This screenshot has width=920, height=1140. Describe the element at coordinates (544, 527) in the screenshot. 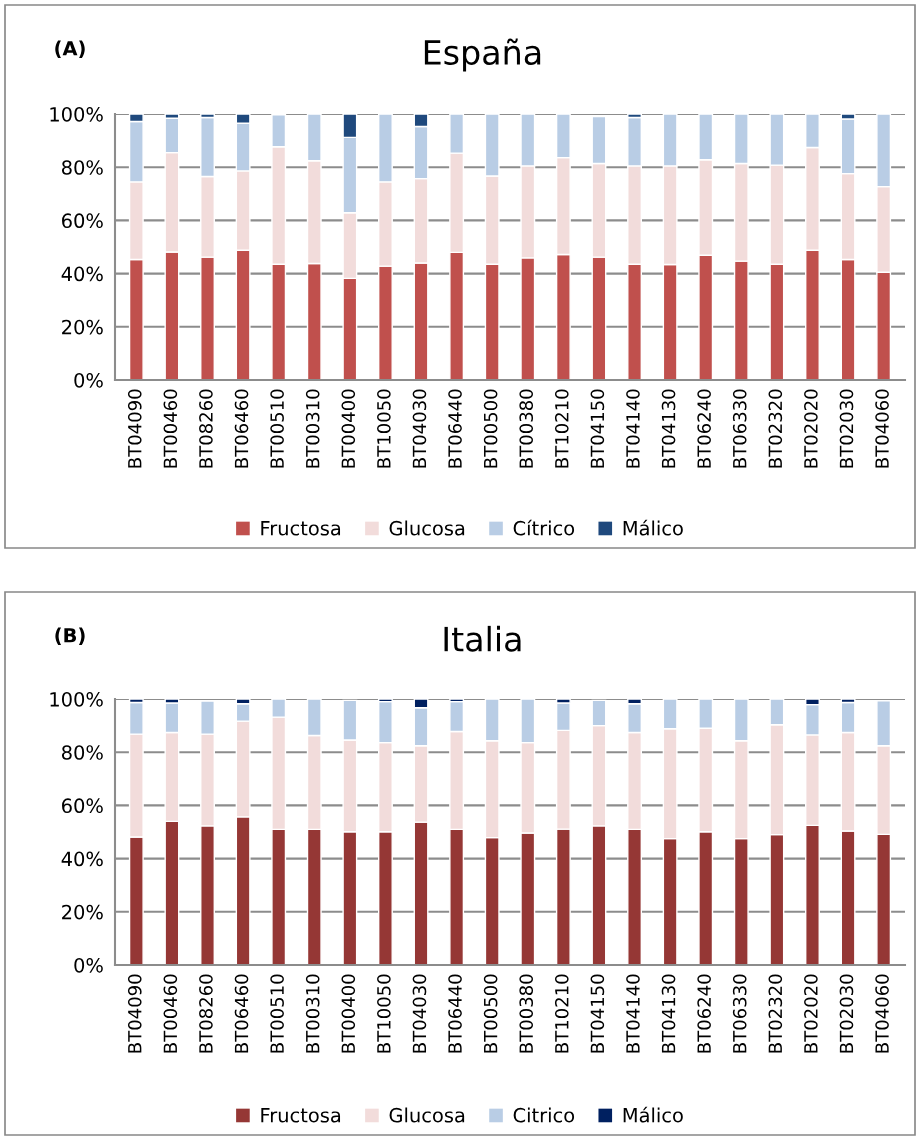

I see `legend-label: Cítrico` at that location.